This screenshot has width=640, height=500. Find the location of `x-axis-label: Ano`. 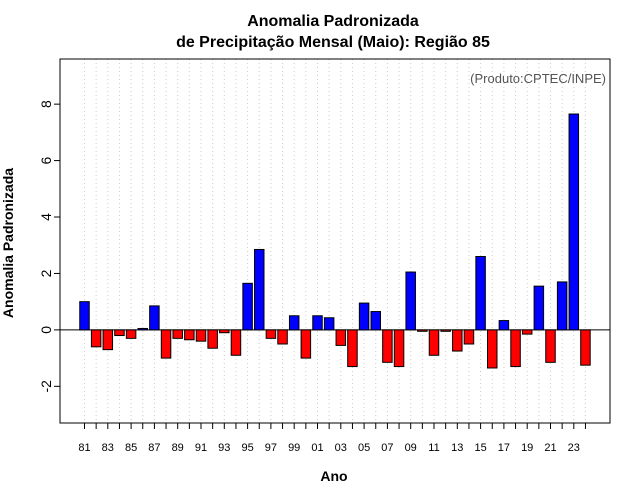

x-axis-label: Ano is located at coordinates (333, 476).